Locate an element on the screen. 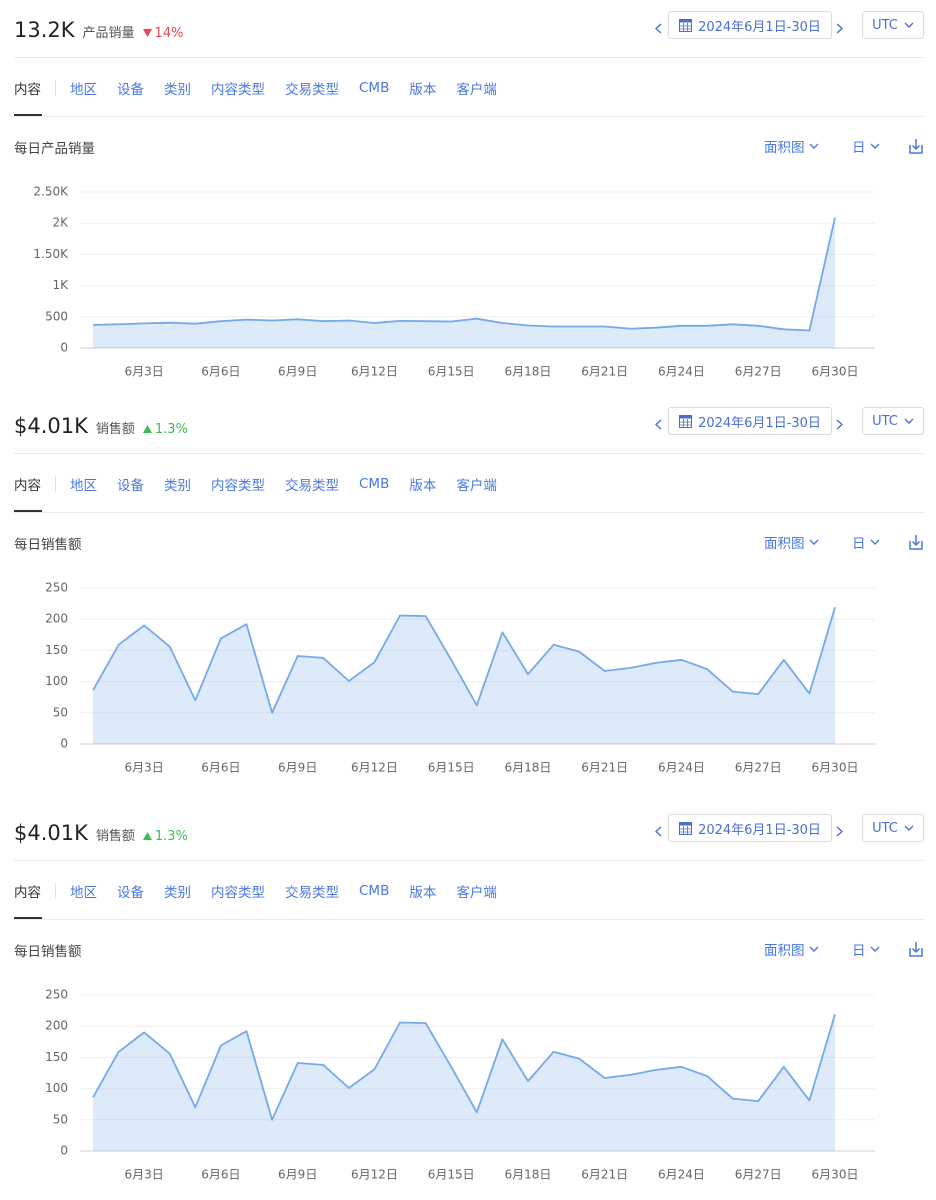 This screenshot has height=1200, width=936. x-tick-label: 6月18日 is located at coordinates (528, 1175).